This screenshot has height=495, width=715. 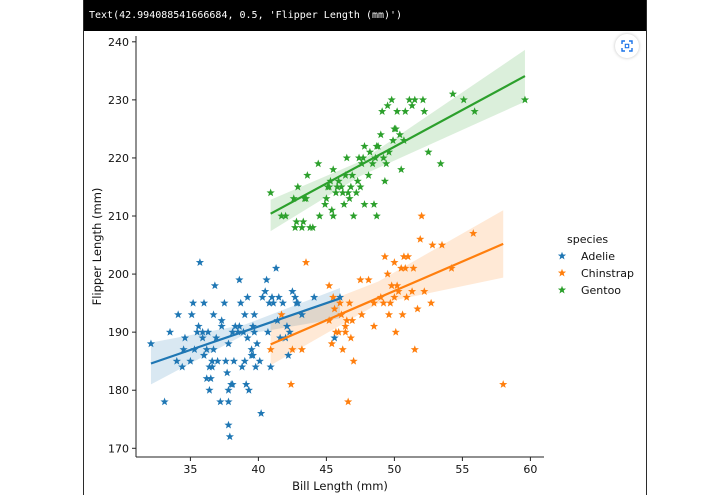 I want to click on ci-band-adelie, so click(x=245, y=336).